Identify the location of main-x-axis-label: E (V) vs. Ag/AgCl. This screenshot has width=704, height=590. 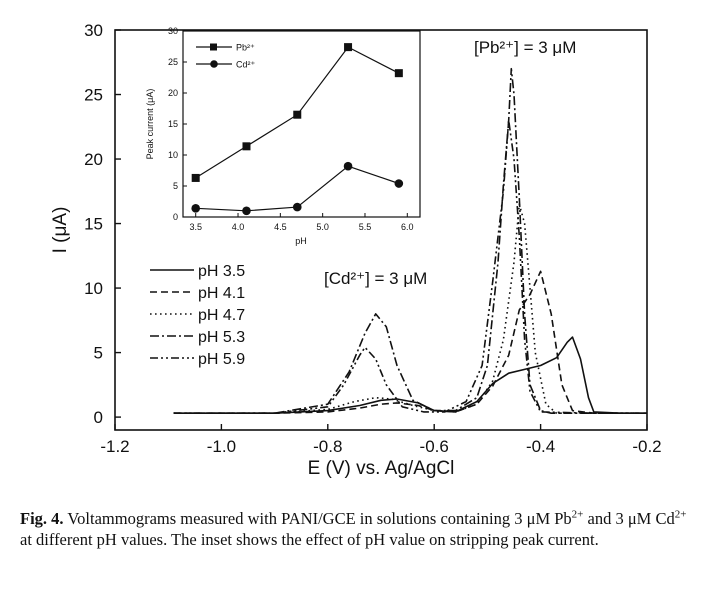
(381, 468).